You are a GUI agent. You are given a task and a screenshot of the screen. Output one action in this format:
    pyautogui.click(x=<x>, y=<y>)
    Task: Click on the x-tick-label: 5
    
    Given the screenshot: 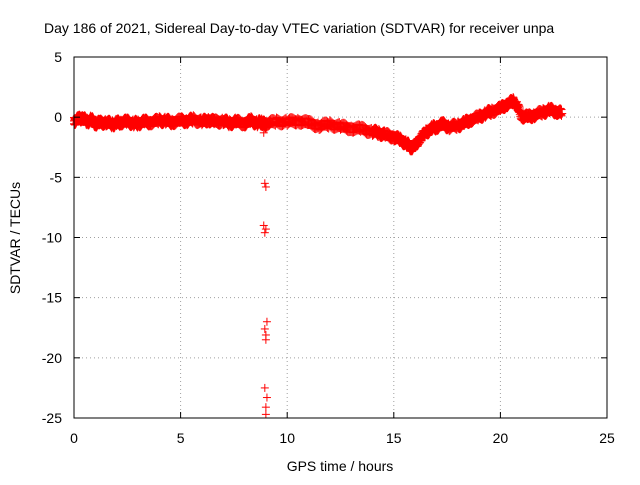 What is the action you would take?
    pyautogui.click(x=181, y=438)
    